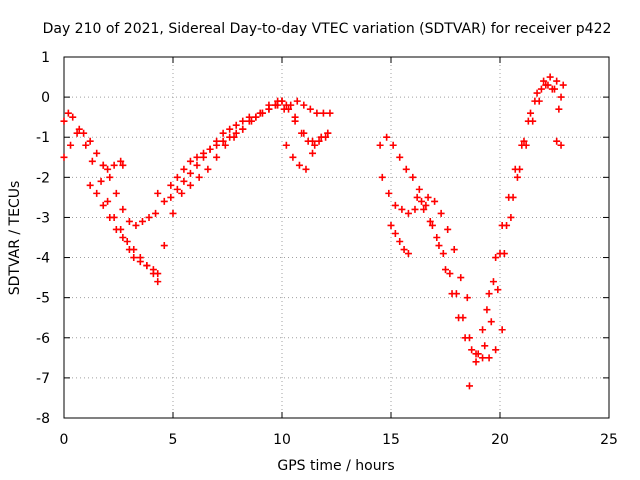 The height and width of the screenshot is (480, 640). I want to click on x-axis-label: GPS time / hours, so click(335, 466).